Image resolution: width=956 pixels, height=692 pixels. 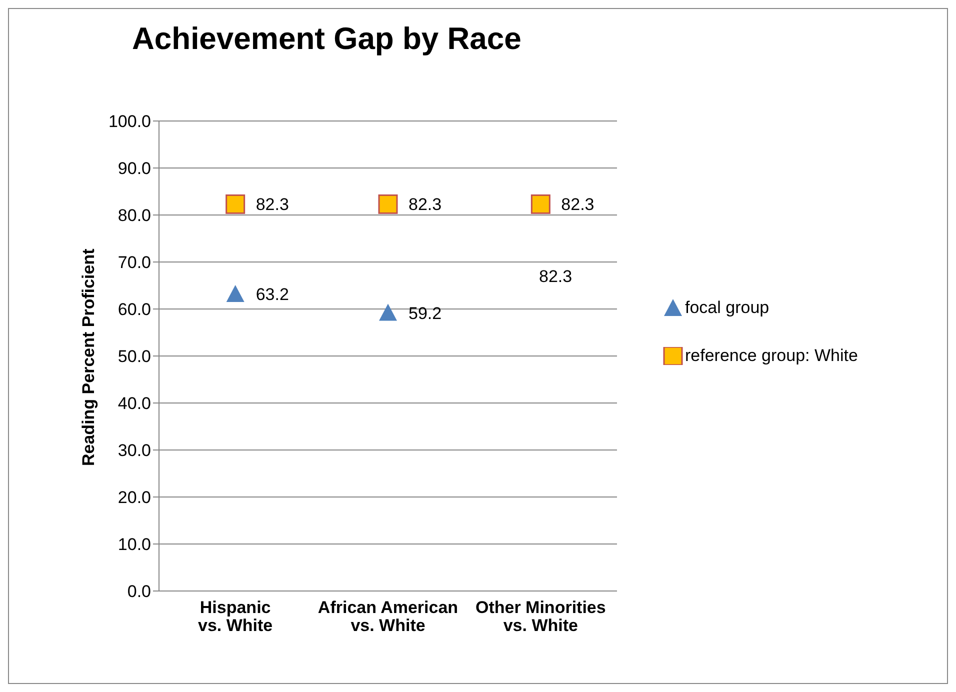 What do you see at coordinates (540, 616) in the screenshot?
I see `x-tick-label: Other Minorities vs. White` at bounding box center [540, 616].